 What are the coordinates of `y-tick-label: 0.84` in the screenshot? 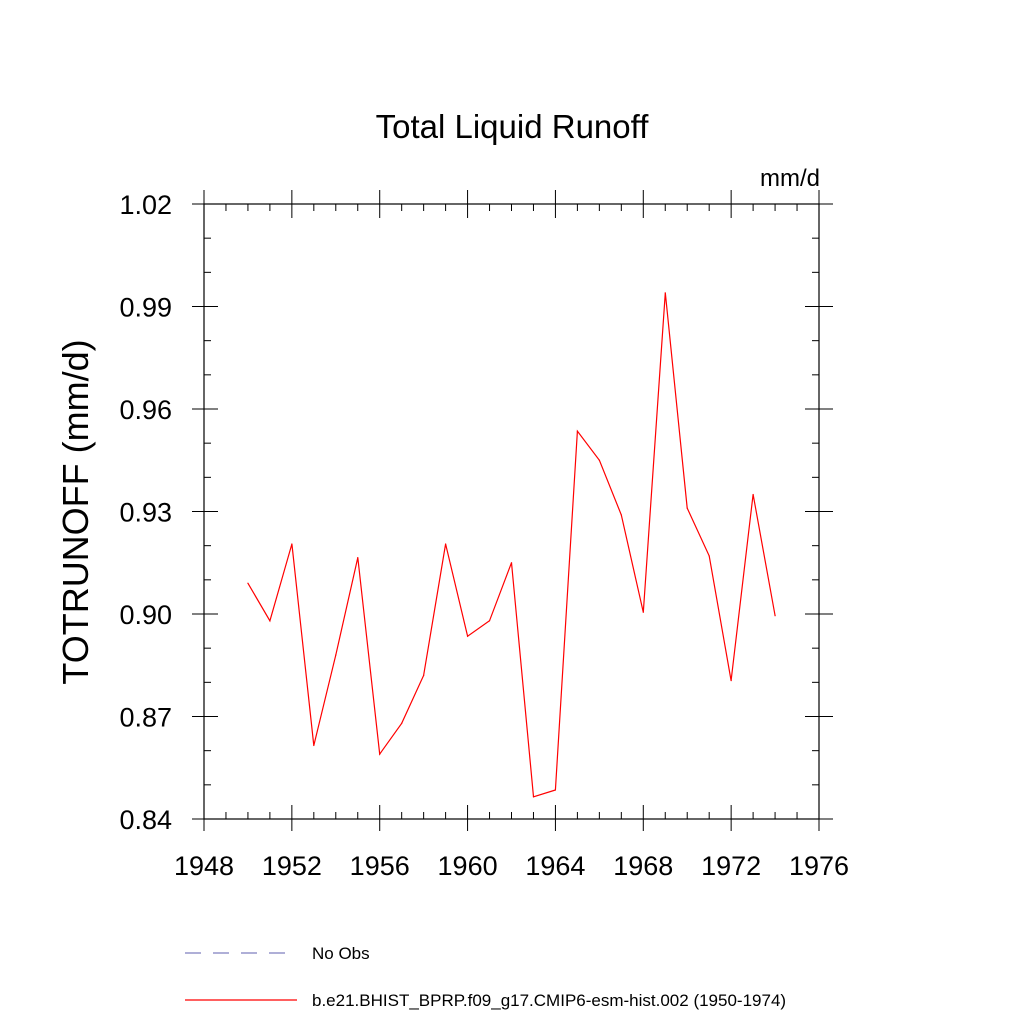 It's located at (145, 820).